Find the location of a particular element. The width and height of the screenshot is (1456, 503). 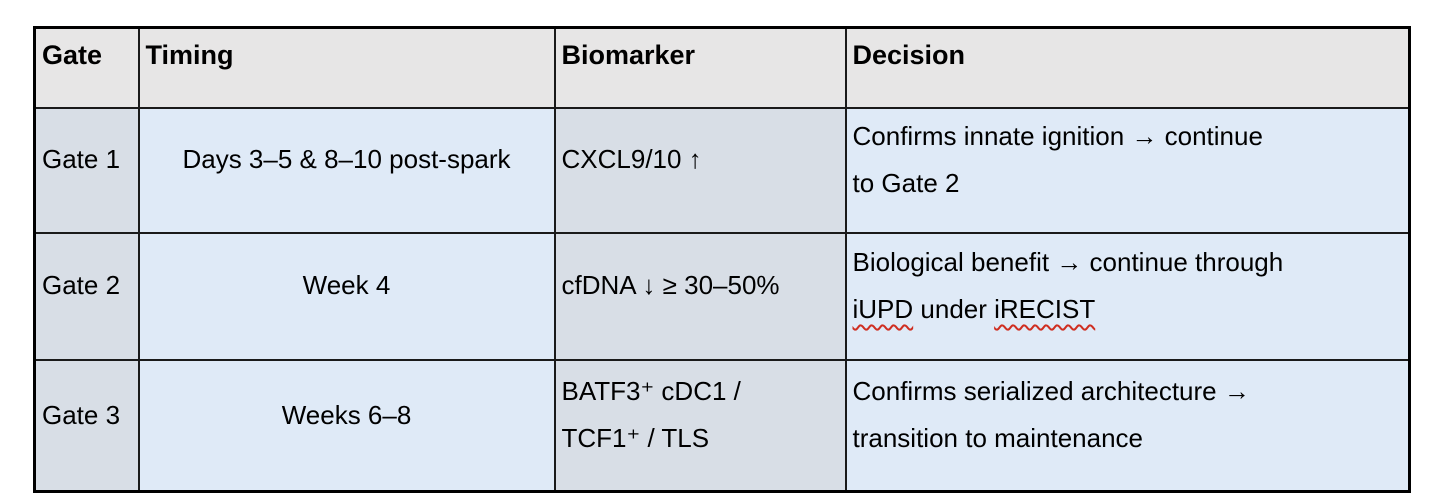

cell-biomarker: BATF3⁺ cDC1 / TCF1⁺ / TLS is located at coordinates (700, 425).